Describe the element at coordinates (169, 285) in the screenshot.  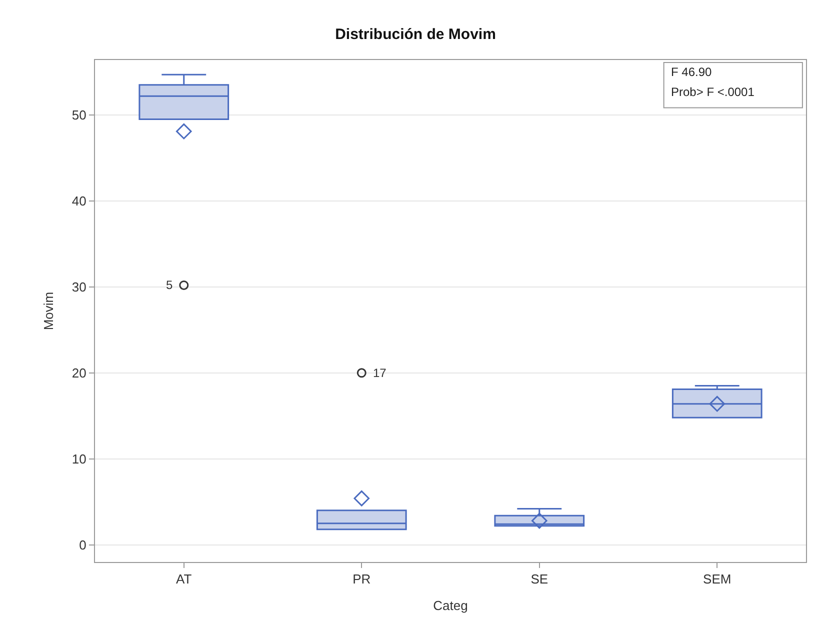
I see `annotation: 5` at that location.